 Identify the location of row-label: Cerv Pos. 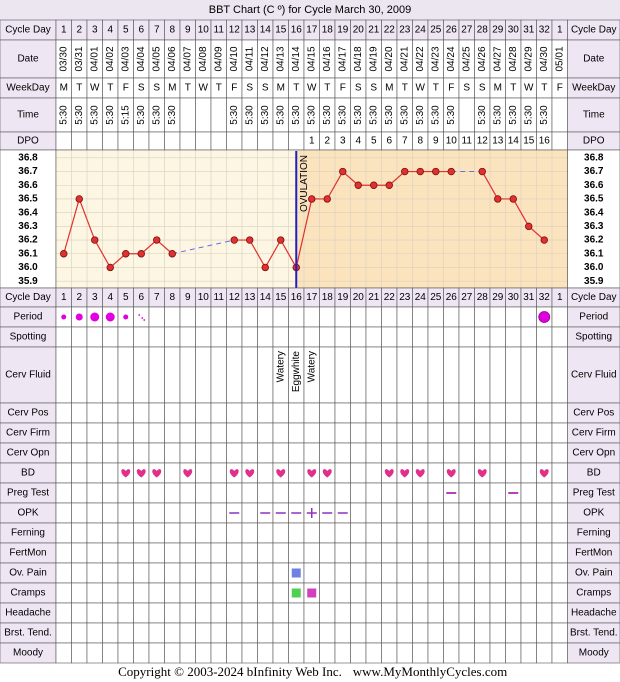
(593, 413).